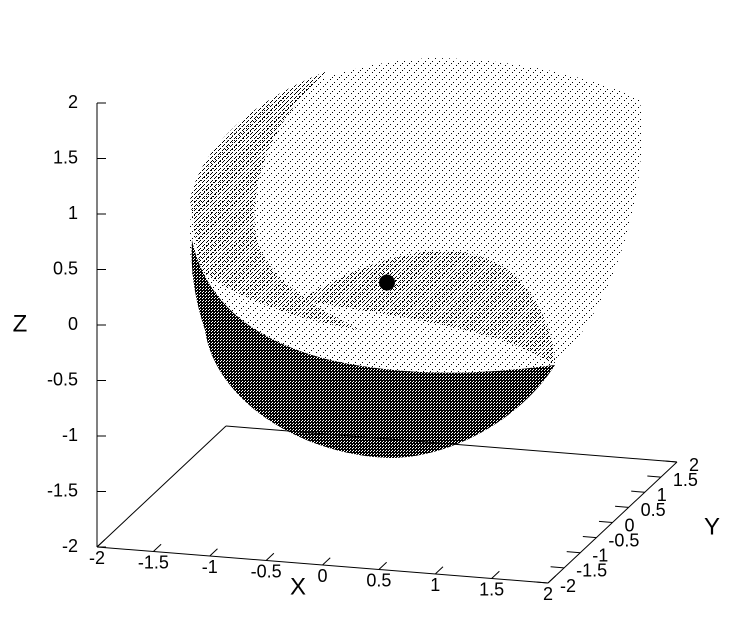 Image resolution: width=735 pixels, height=630 pixels. I want to click on x-tick-label: -0.5, so click(266, 571).